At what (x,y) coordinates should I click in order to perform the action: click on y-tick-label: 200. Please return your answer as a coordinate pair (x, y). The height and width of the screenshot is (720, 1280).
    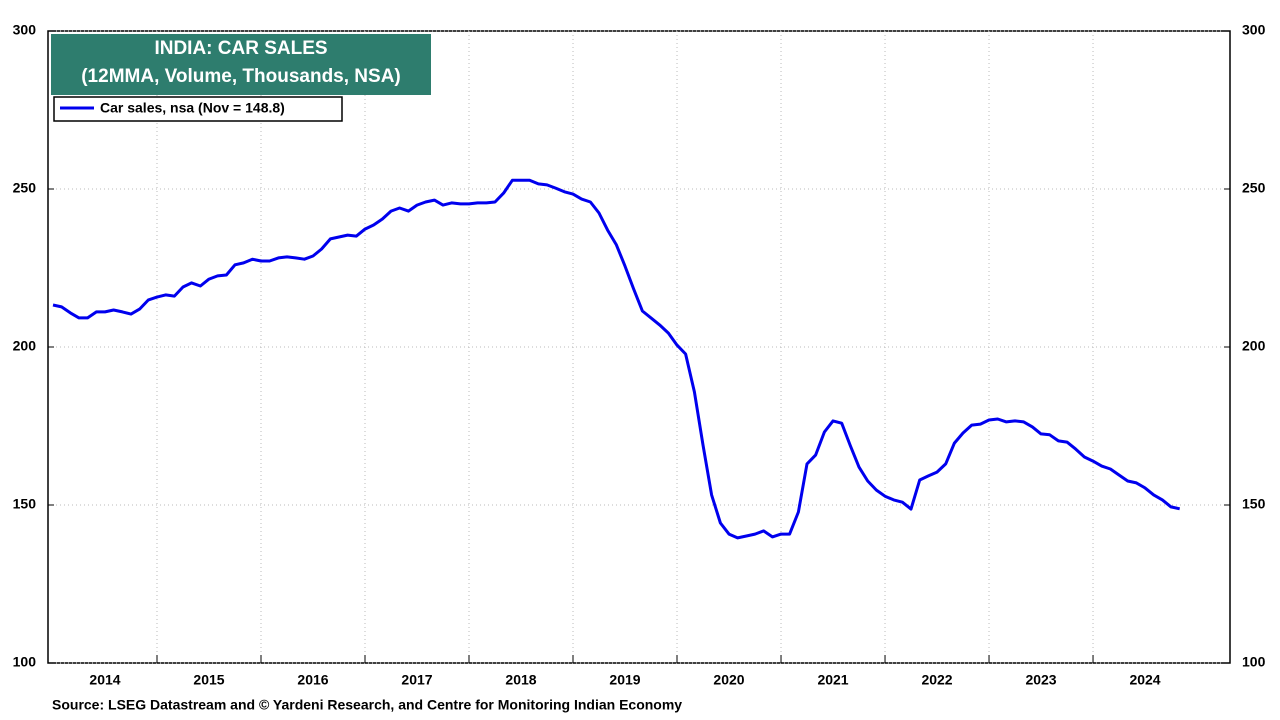
    Looking at the image, I should click on (25, 346).